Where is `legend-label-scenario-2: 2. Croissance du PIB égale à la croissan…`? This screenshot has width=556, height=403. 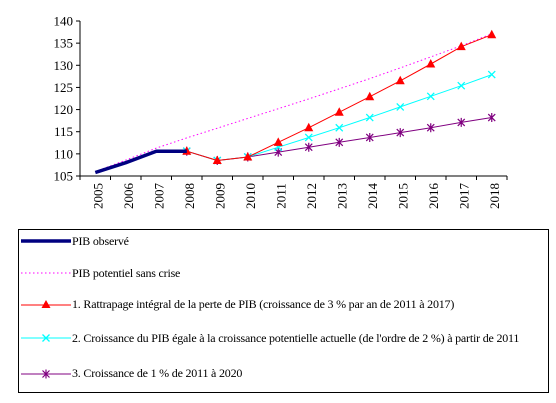
legend-label-scenario-2: 2. Croissance du PIB égale à la croissan… is located at coordinates (296, 338).